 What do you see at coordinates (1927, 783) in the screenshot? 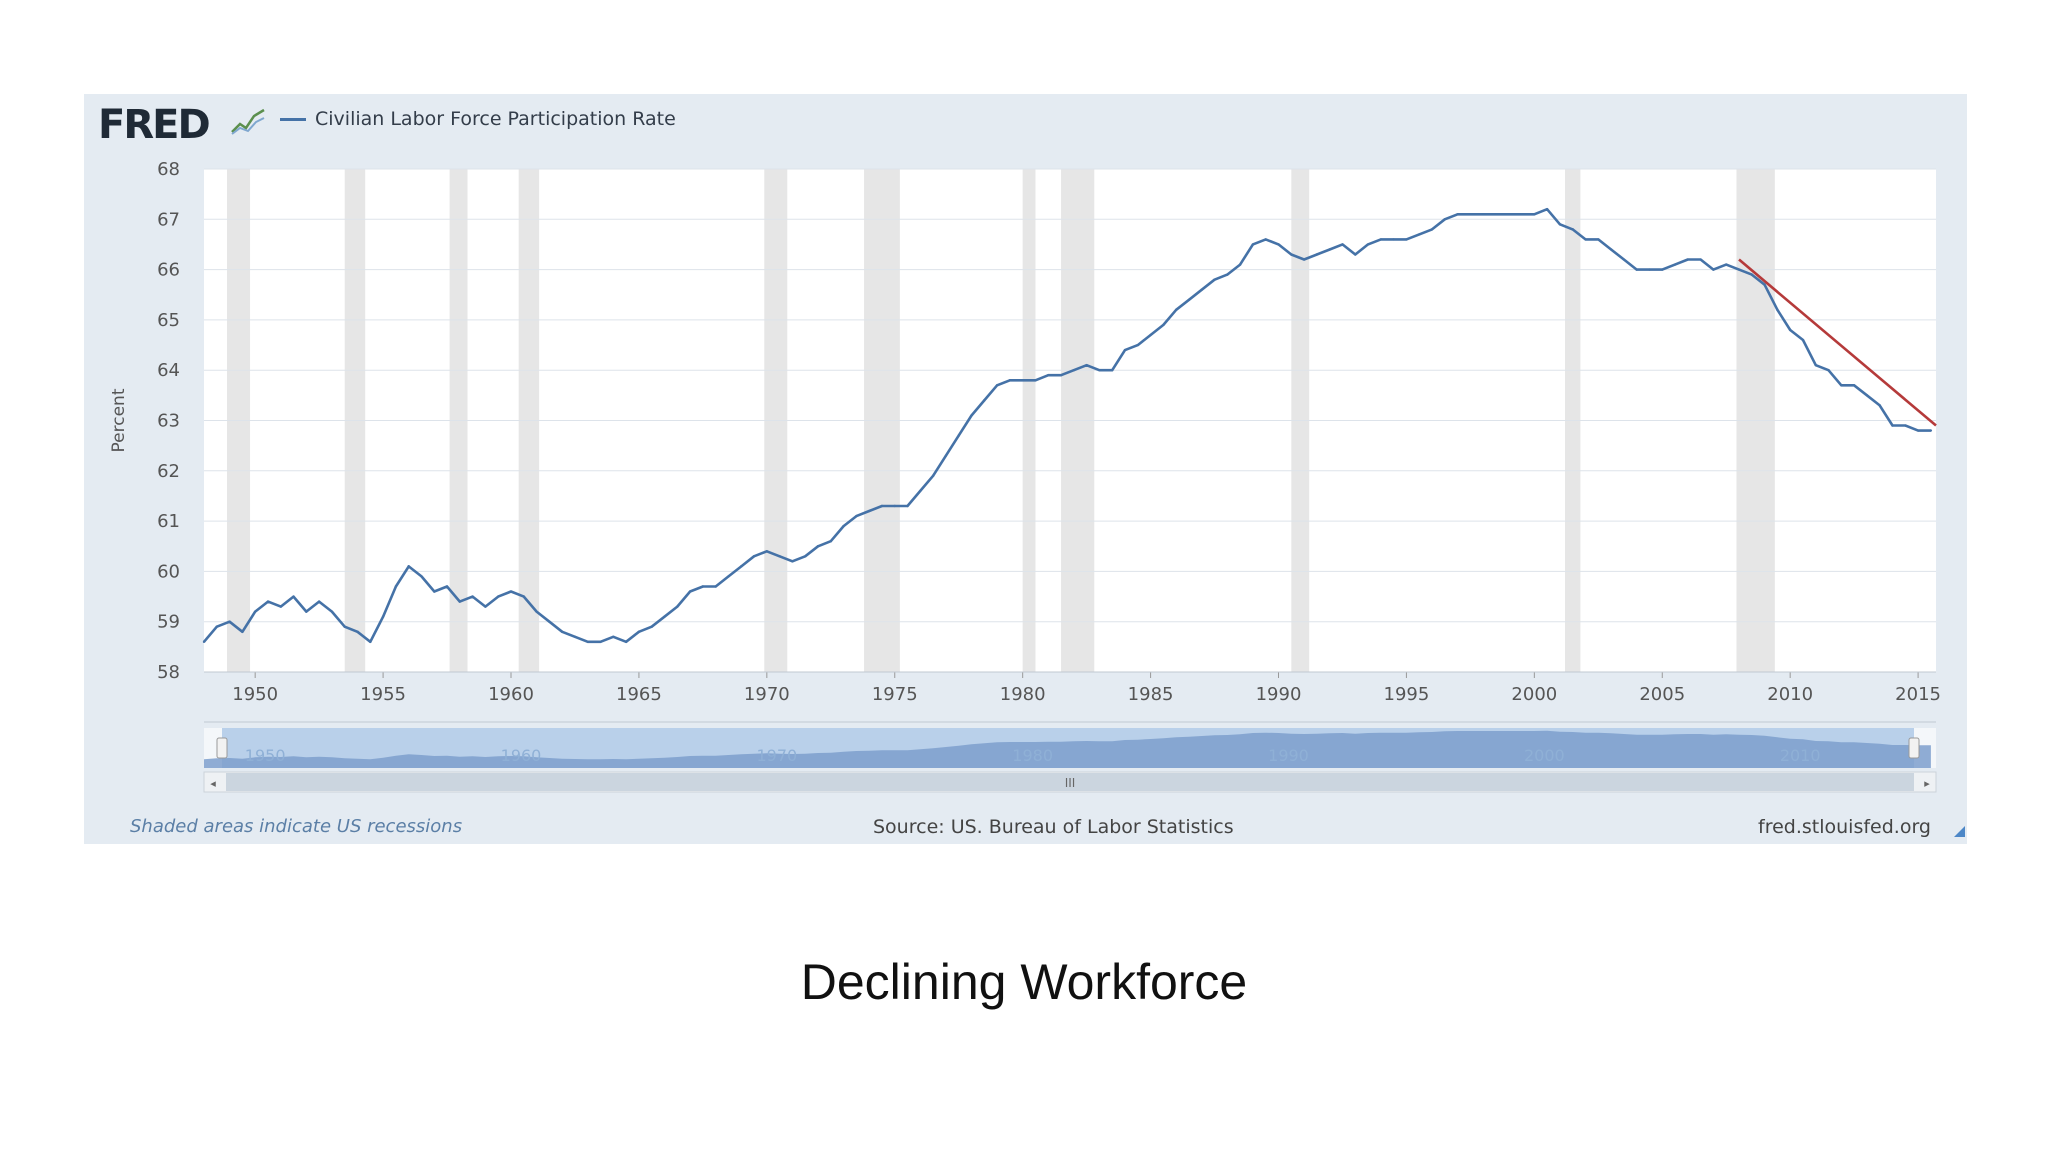
I see `scroll-right-arrow-icon: ▸` at bounding box center [1927, 783].